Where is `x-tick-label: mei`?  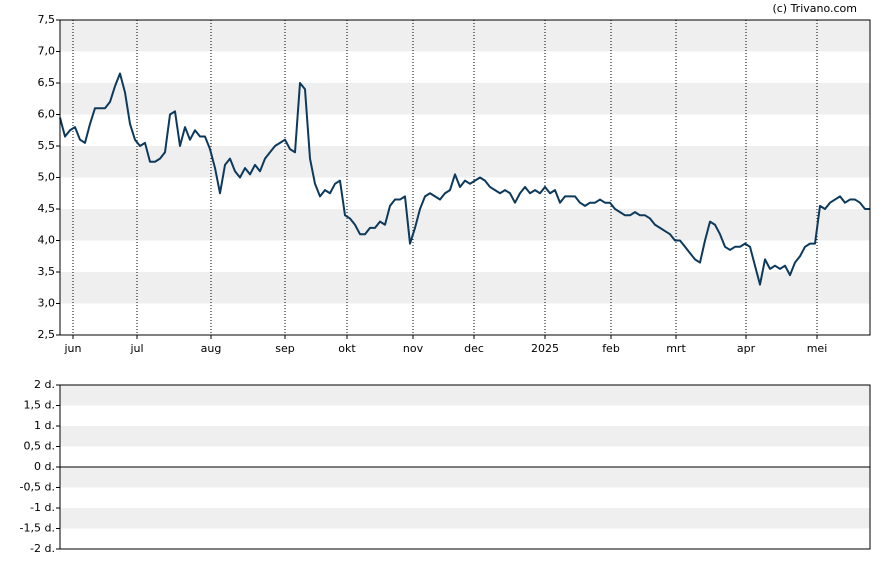
x-tick-label: mei is located at coordinates (817, 348).